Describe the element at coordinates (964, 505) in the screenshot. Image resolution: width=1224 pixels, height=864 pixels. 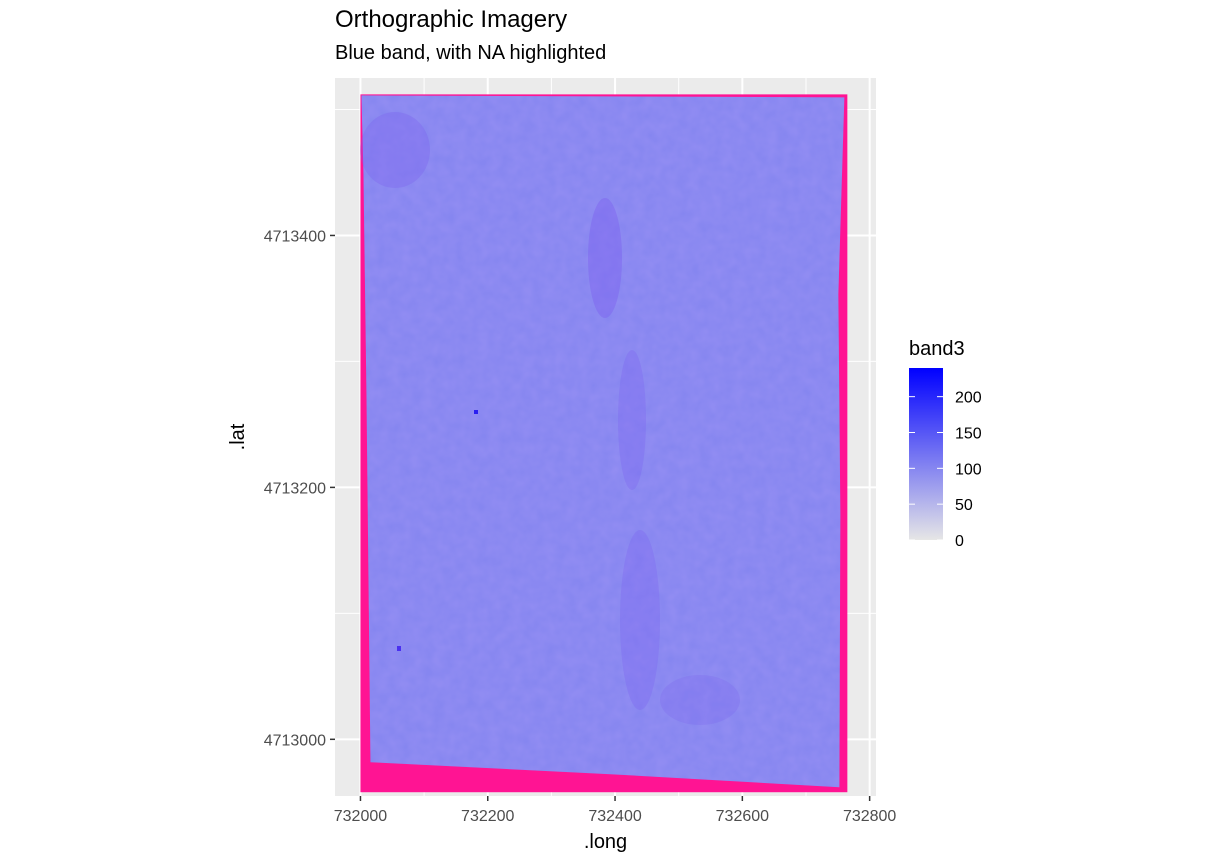
I see `legend-label: 50` at that location.